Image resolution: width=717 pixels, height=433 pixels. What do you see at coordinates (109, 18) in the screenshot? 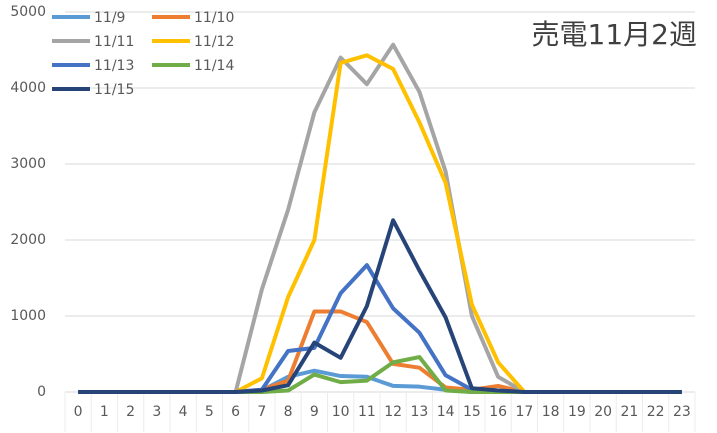
I see `legend-label: 11/9` at bounding box center [109, 18].